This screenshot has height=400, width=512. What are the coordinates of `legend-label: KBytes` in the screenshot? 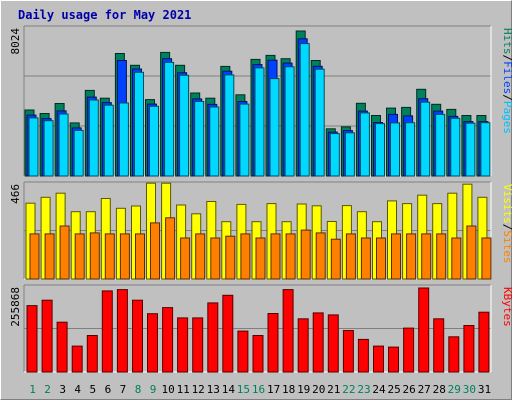 It's located at (506, 307).